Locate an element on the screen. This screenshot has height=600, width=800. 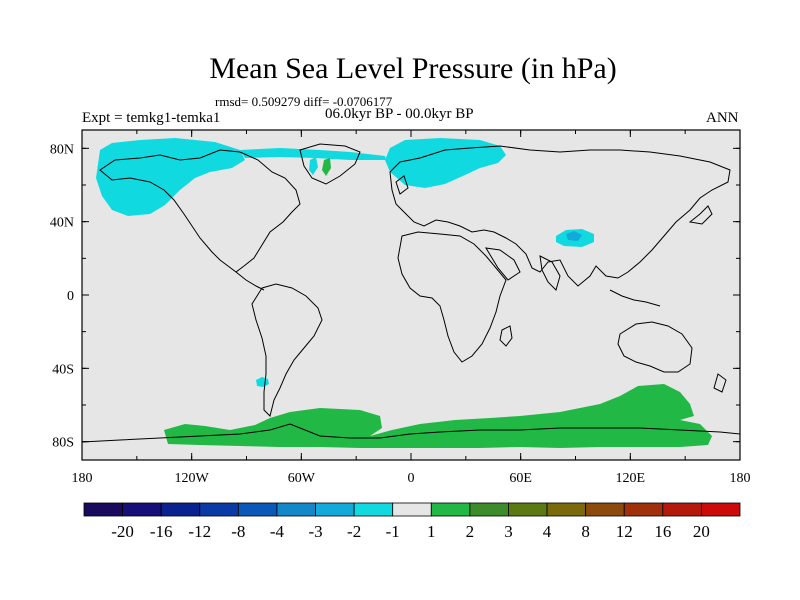
colorbar-label: 2 is located at coordinates (470, 531).